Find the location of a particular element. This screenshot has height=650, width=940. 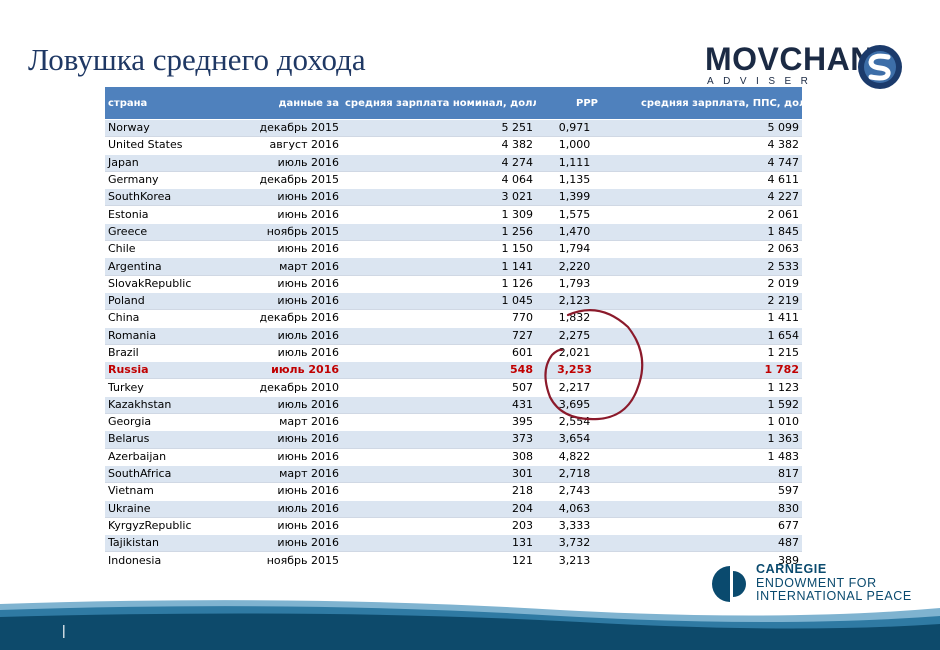

cell-ppp-salary: 1 782 is located at coordinates (720, 370).